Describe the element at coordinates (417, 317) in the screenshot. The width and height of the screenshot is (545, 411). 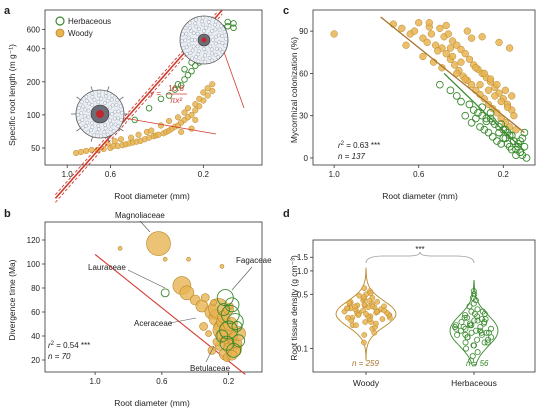
I see `panel-d-violins: n = 259 n = 56` at that location.